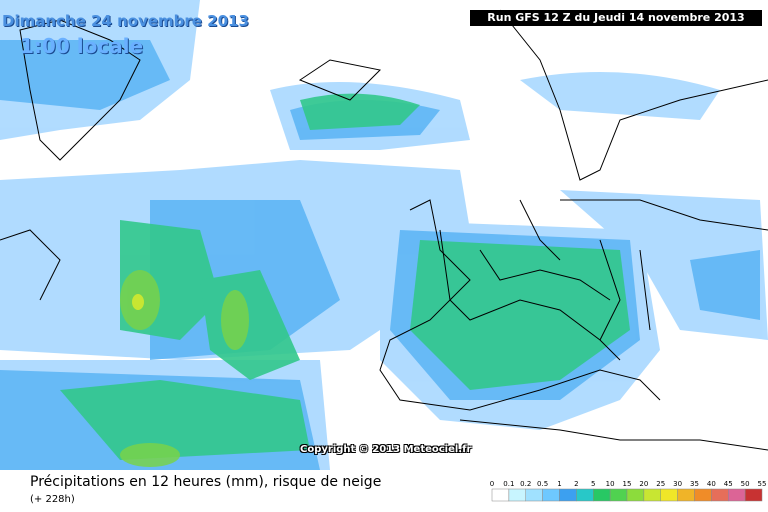  What do you see at coordinates (576, 484) in the screenshot?
I see `legend-label: 2` at bounding box center [576, 484].